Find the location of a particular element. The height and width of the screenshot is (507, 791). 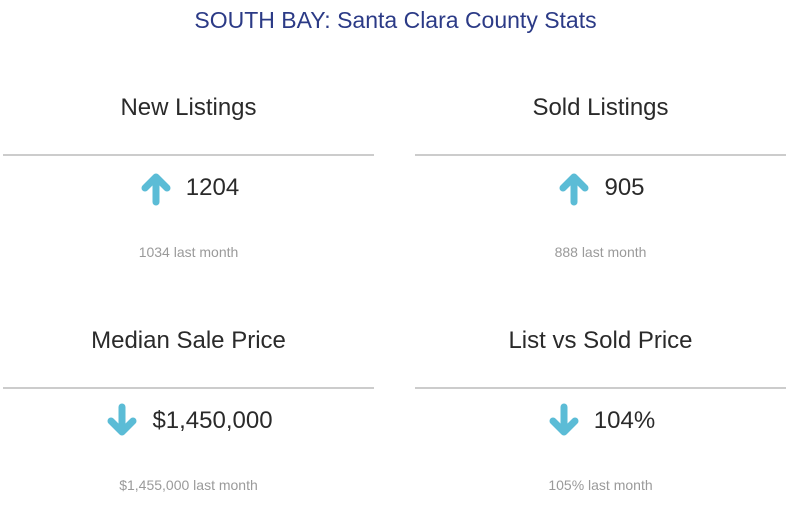

stat-value: 104% is located at coordinates (624, 420).